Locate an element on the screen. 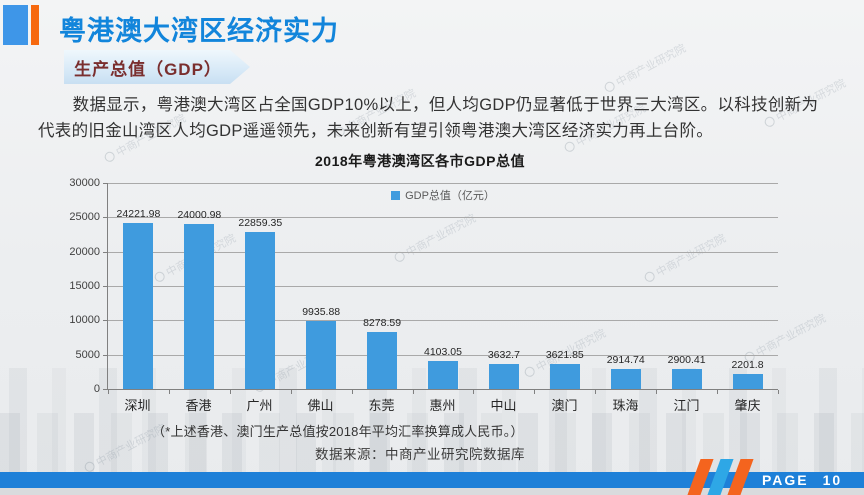  y-axis-label: 30000 is located at coordinates (84, 183).